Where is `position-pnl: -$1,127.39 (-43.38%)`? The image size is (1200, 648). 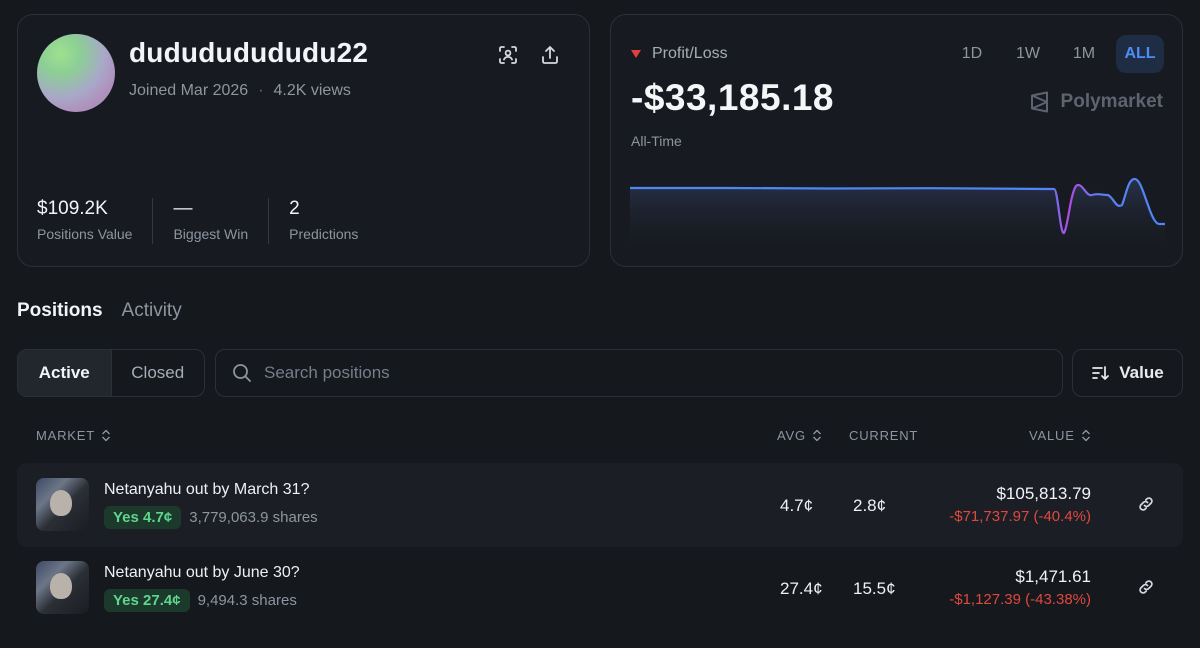 position-pnl: -$1,127.39 (-43.38%) is located at coordinates (1020, 599).